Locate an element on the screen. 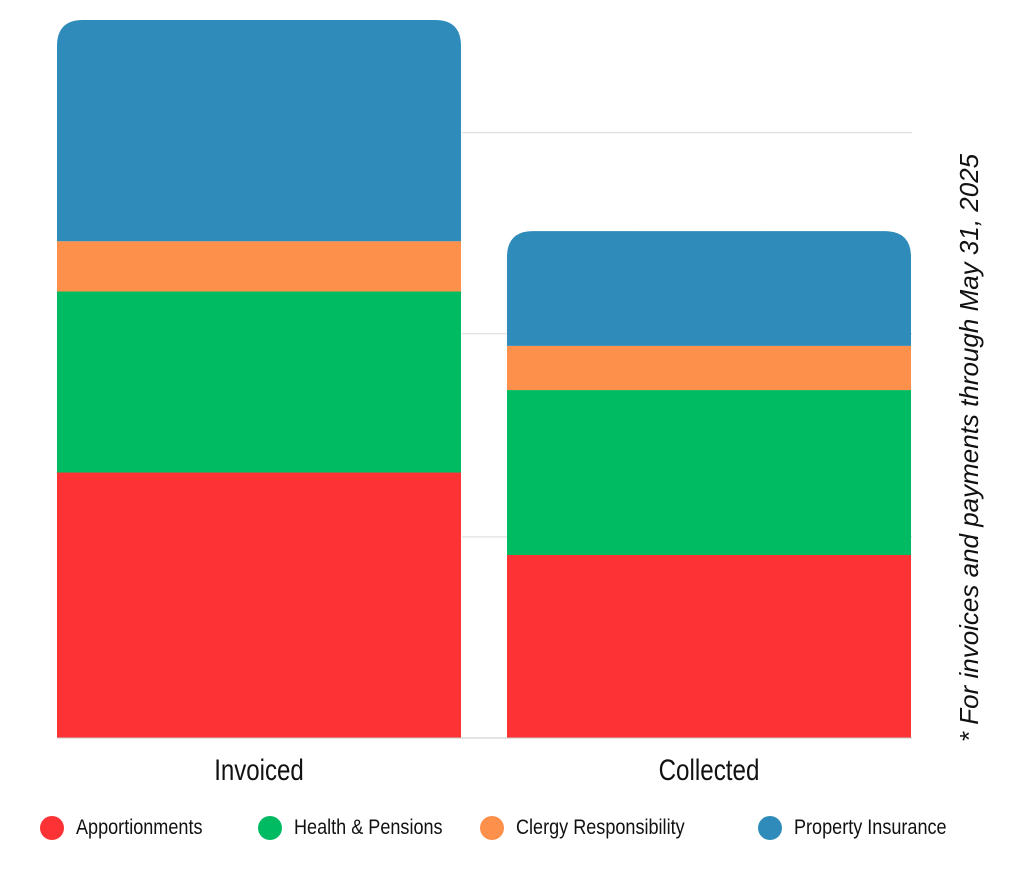  legend-item-health-pensions: Health & Pensions is located at coordinates (362, 828).